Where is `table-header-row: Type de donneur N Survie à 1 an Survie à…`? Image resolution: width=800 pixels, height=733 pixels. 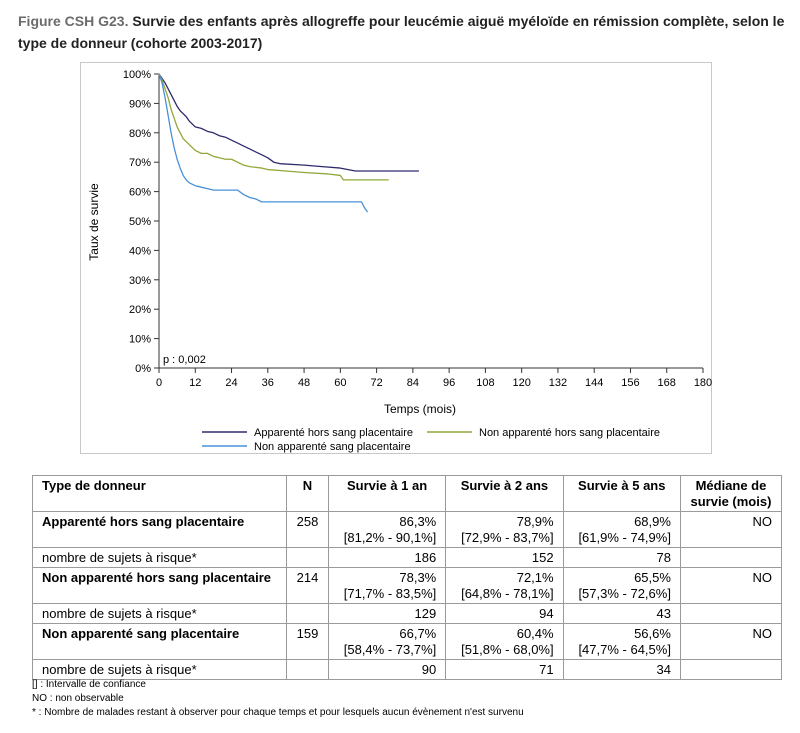 table-header-row: Type de donneur N Survie à 1 an Survie à… is located at coordinates (407, 493).